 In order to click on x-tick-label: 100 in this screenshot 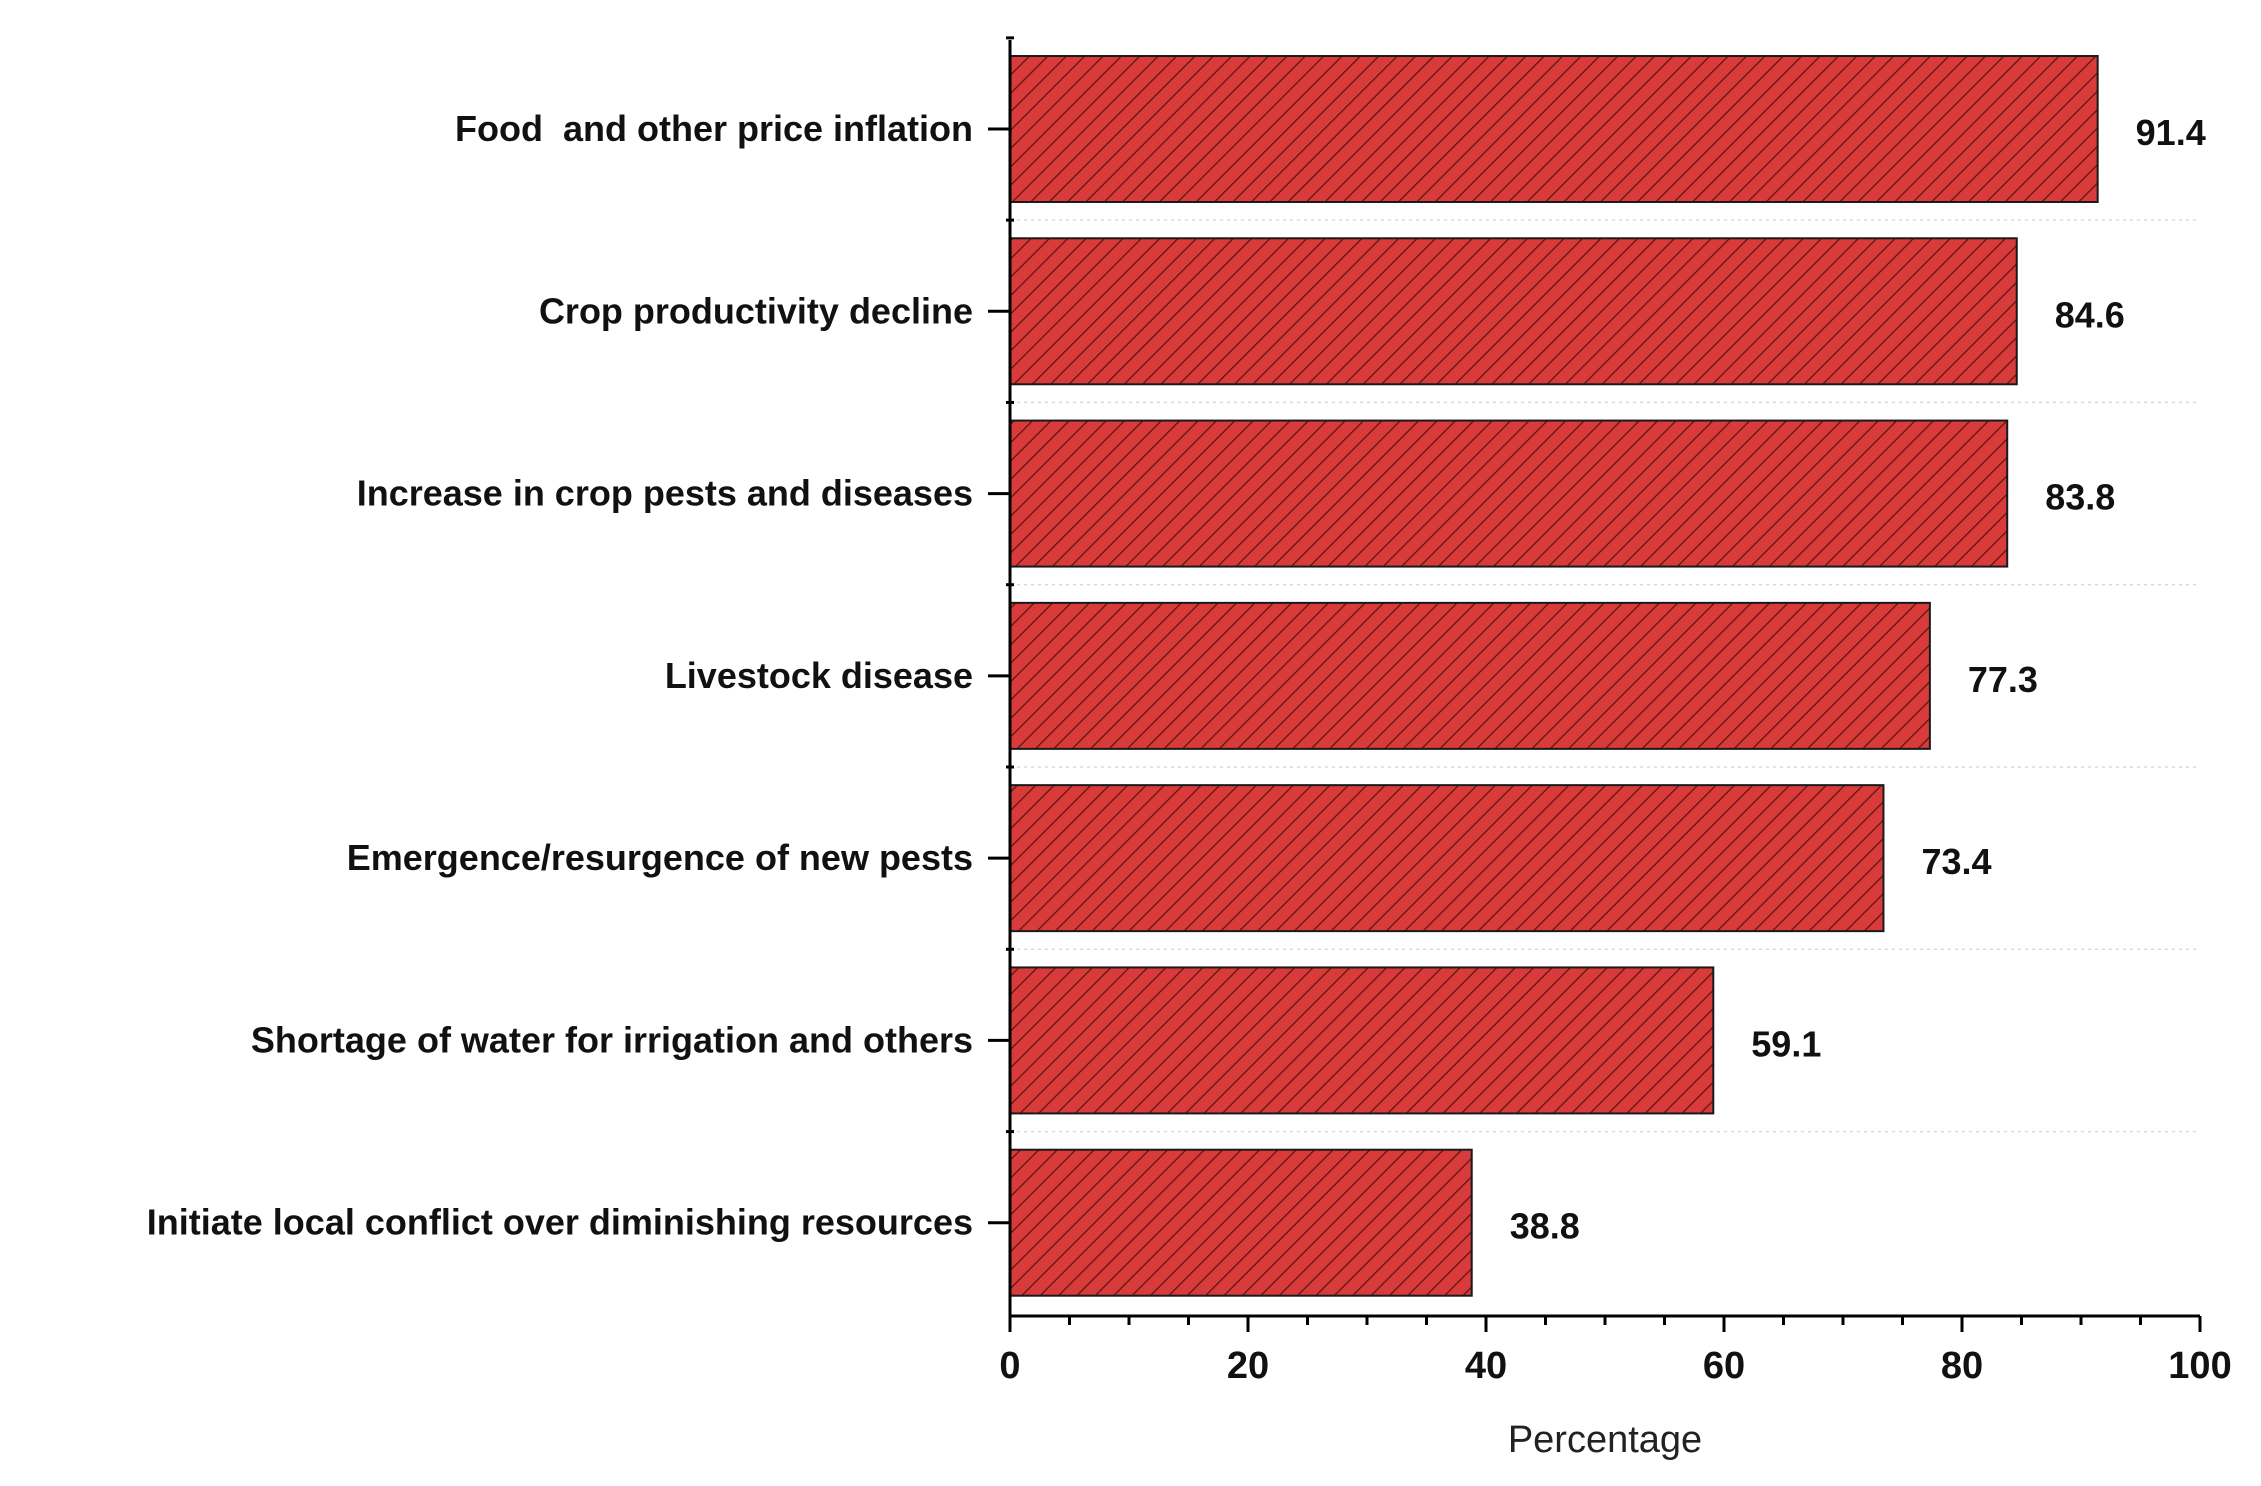, I will do `click(2199, 1366)`.